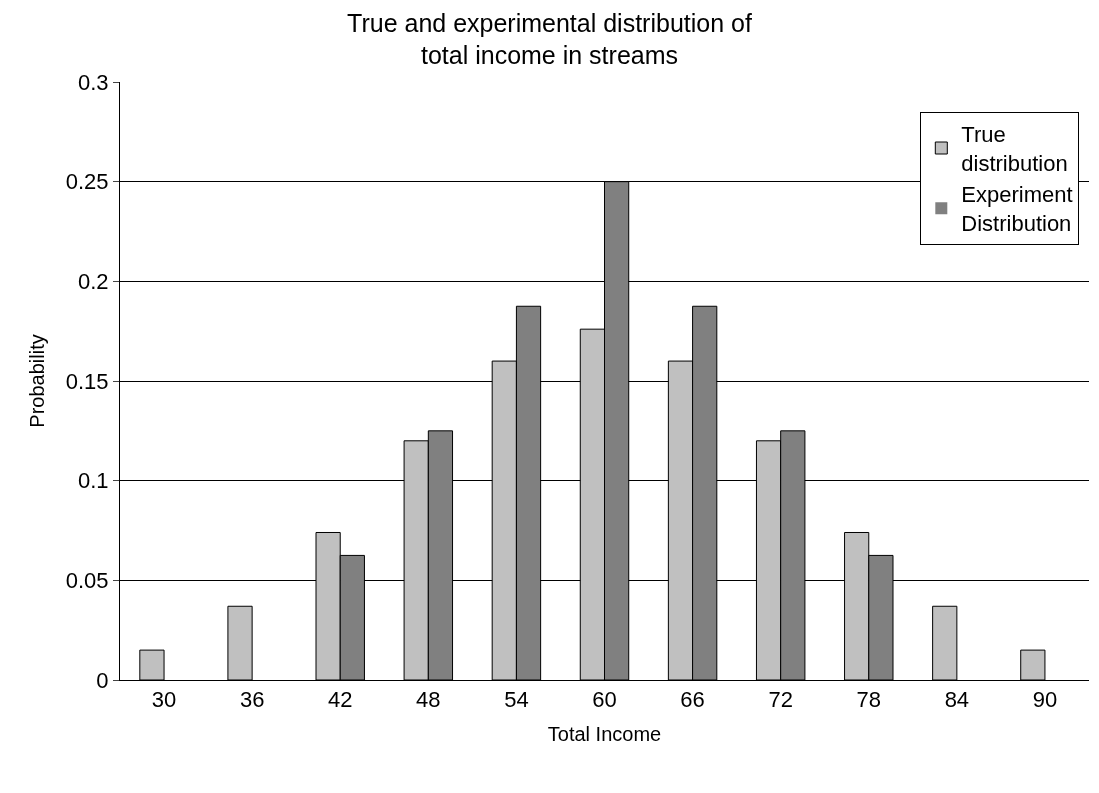  Describe the element at coordinates (780, 700) in the screenshot. I see `x-tick-label: 72` at that location.